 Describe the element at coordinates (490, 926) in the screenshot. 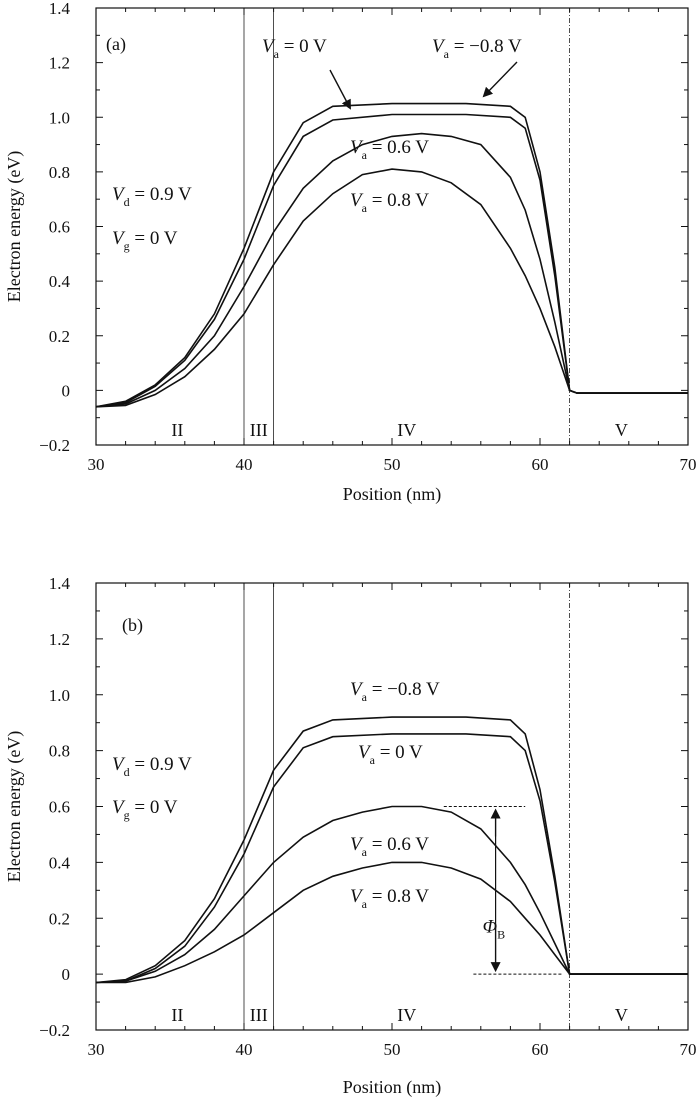

I see `barrier-height-label-symbol: Φ` at that location.